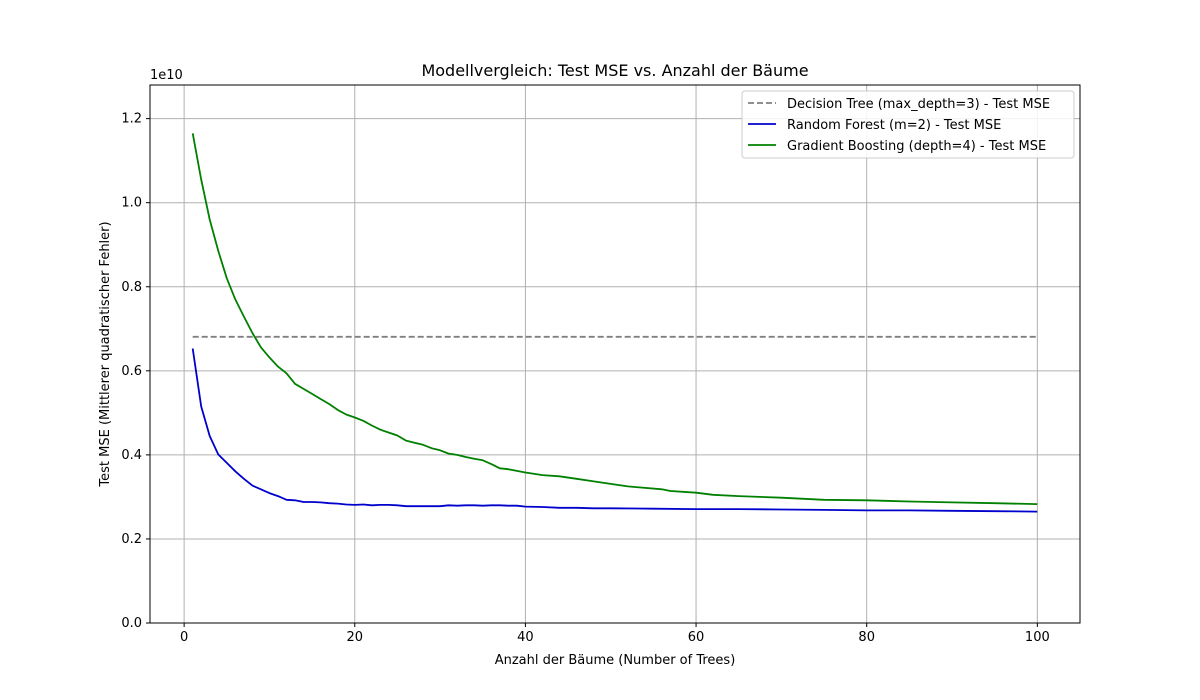 The width and height of the screenshot is (1200, 700). I want to click on legend-label-gradient-boosting: Gradient Boosting (depth=4) - Test MSE, so click(916, 146).